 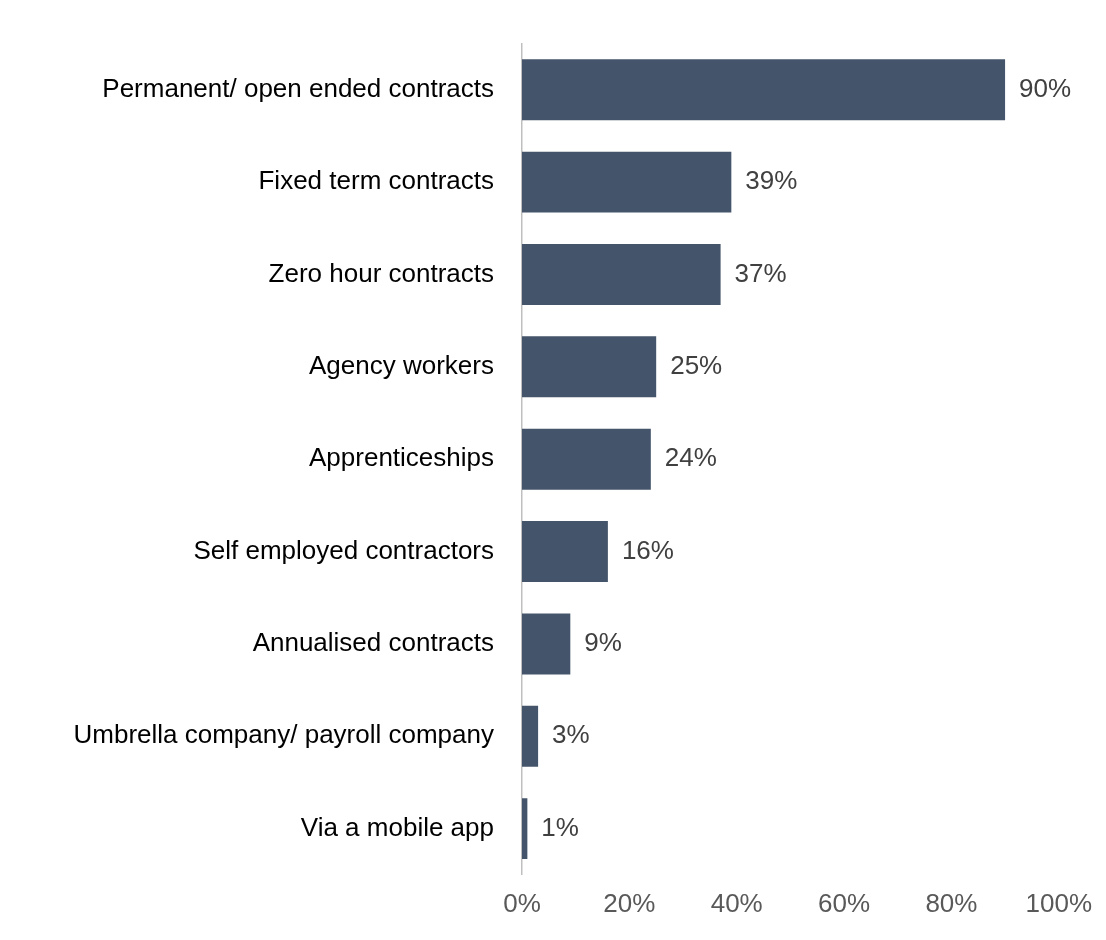 I want to click on data-label: 24%, so click(x=690, y=457).